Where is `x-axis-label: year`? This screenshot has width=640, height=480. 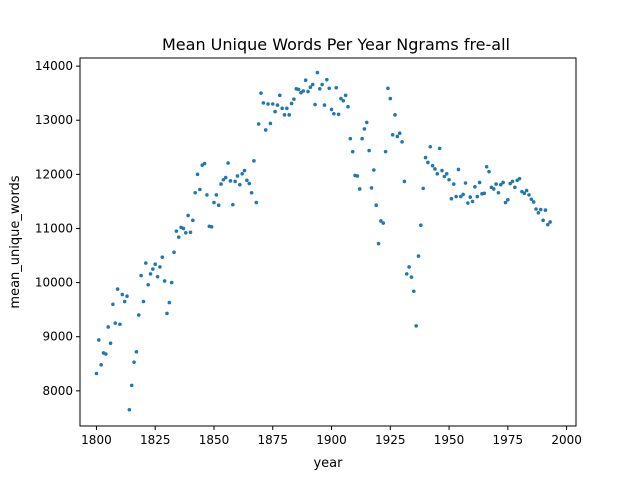
x-axis-label: year is located at coordinates (328, 463).